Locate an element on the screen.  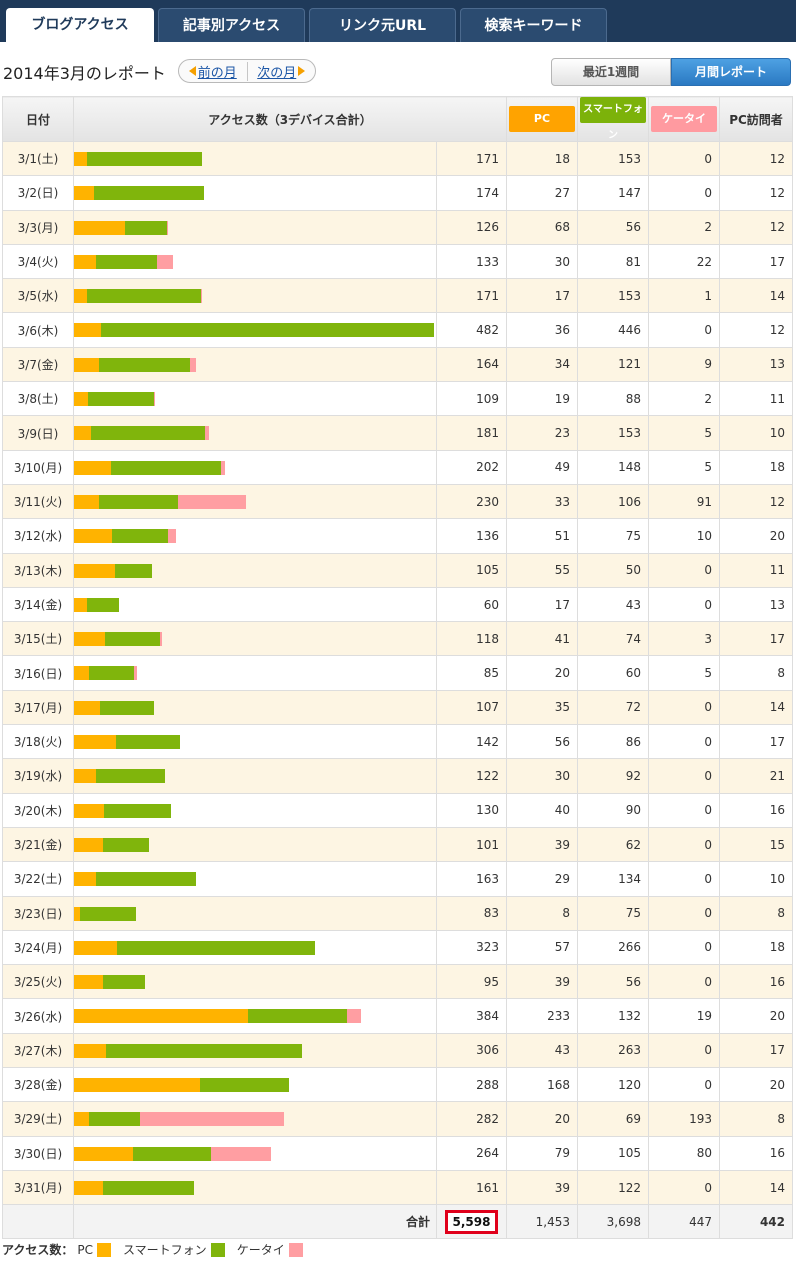
row-smartphone: 43 is located at coordinates (613, 604).